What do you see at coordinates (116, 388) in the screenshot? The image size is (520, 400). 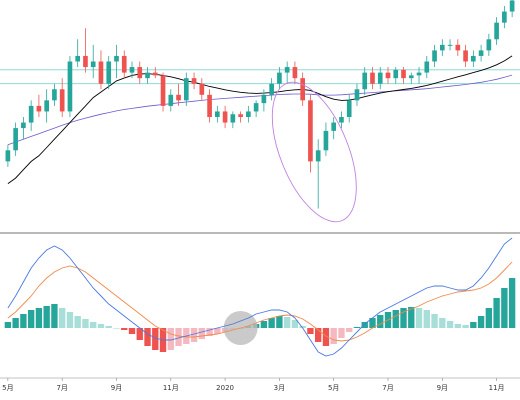 I see `x-tick-label: 9月` at bounding box center [116, 388].